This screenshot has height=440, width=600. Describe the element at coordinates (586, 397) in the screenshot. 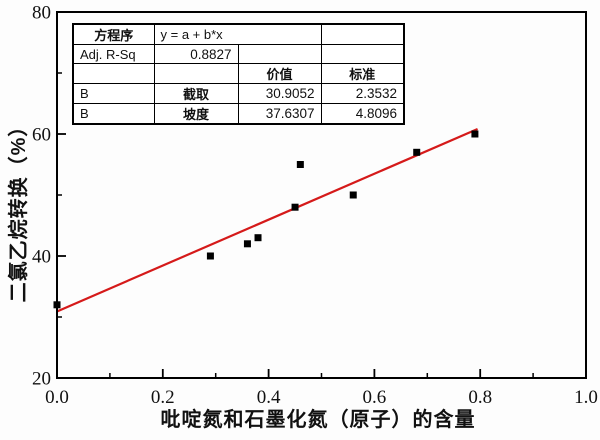

I see `x-tick-label: 1.0` at that location.